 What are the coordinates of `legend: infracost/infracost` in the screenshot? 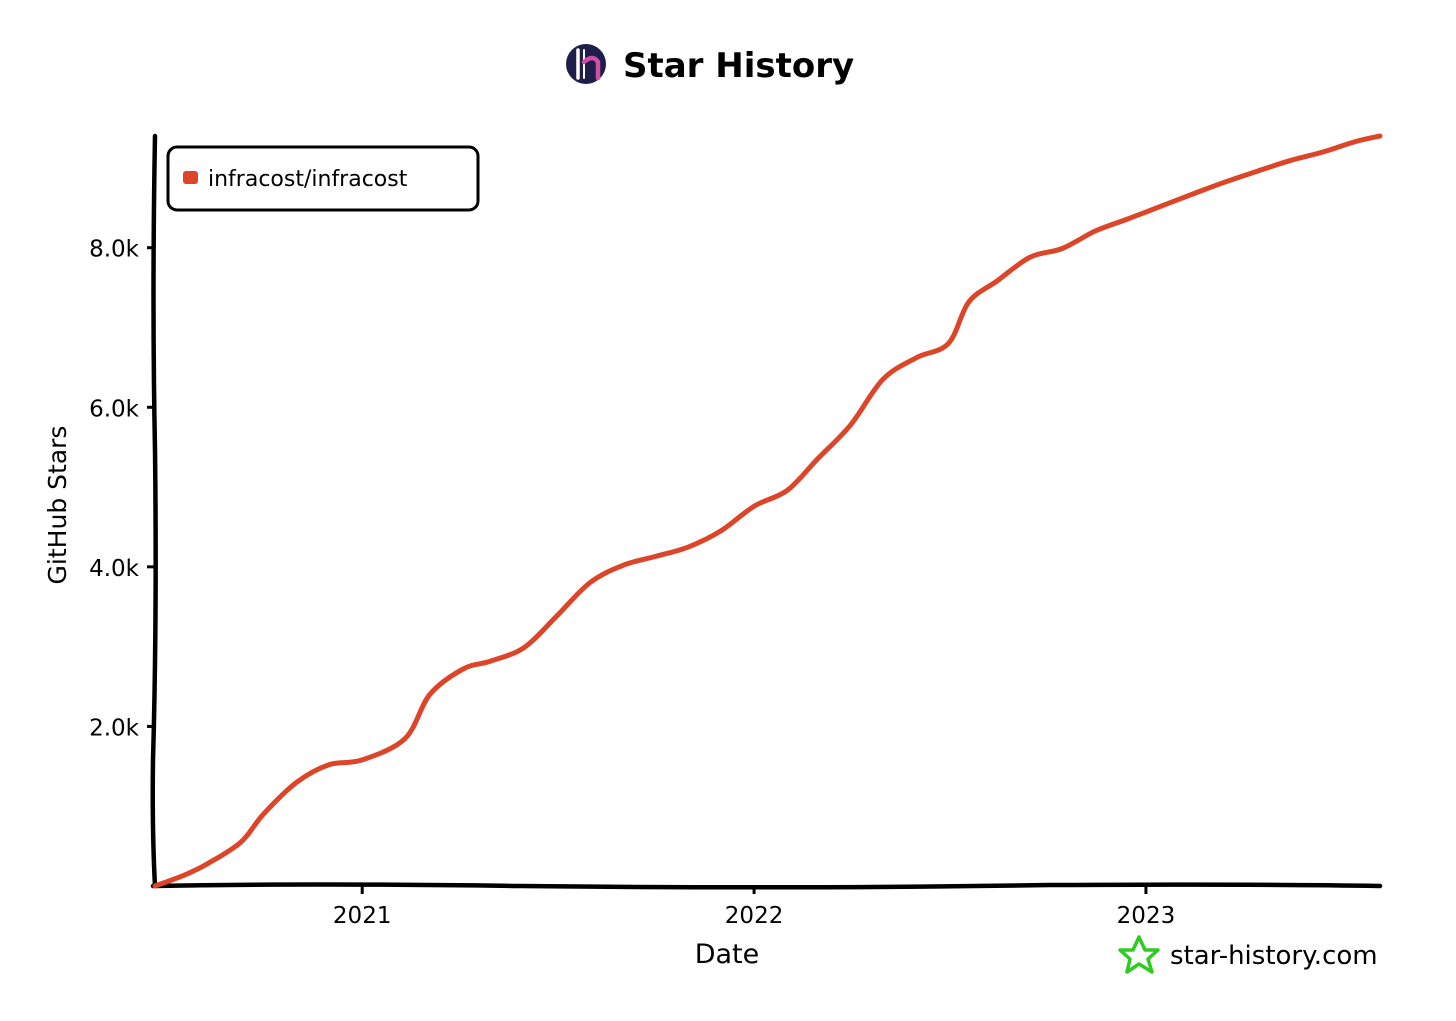 It's located at (323, 178).